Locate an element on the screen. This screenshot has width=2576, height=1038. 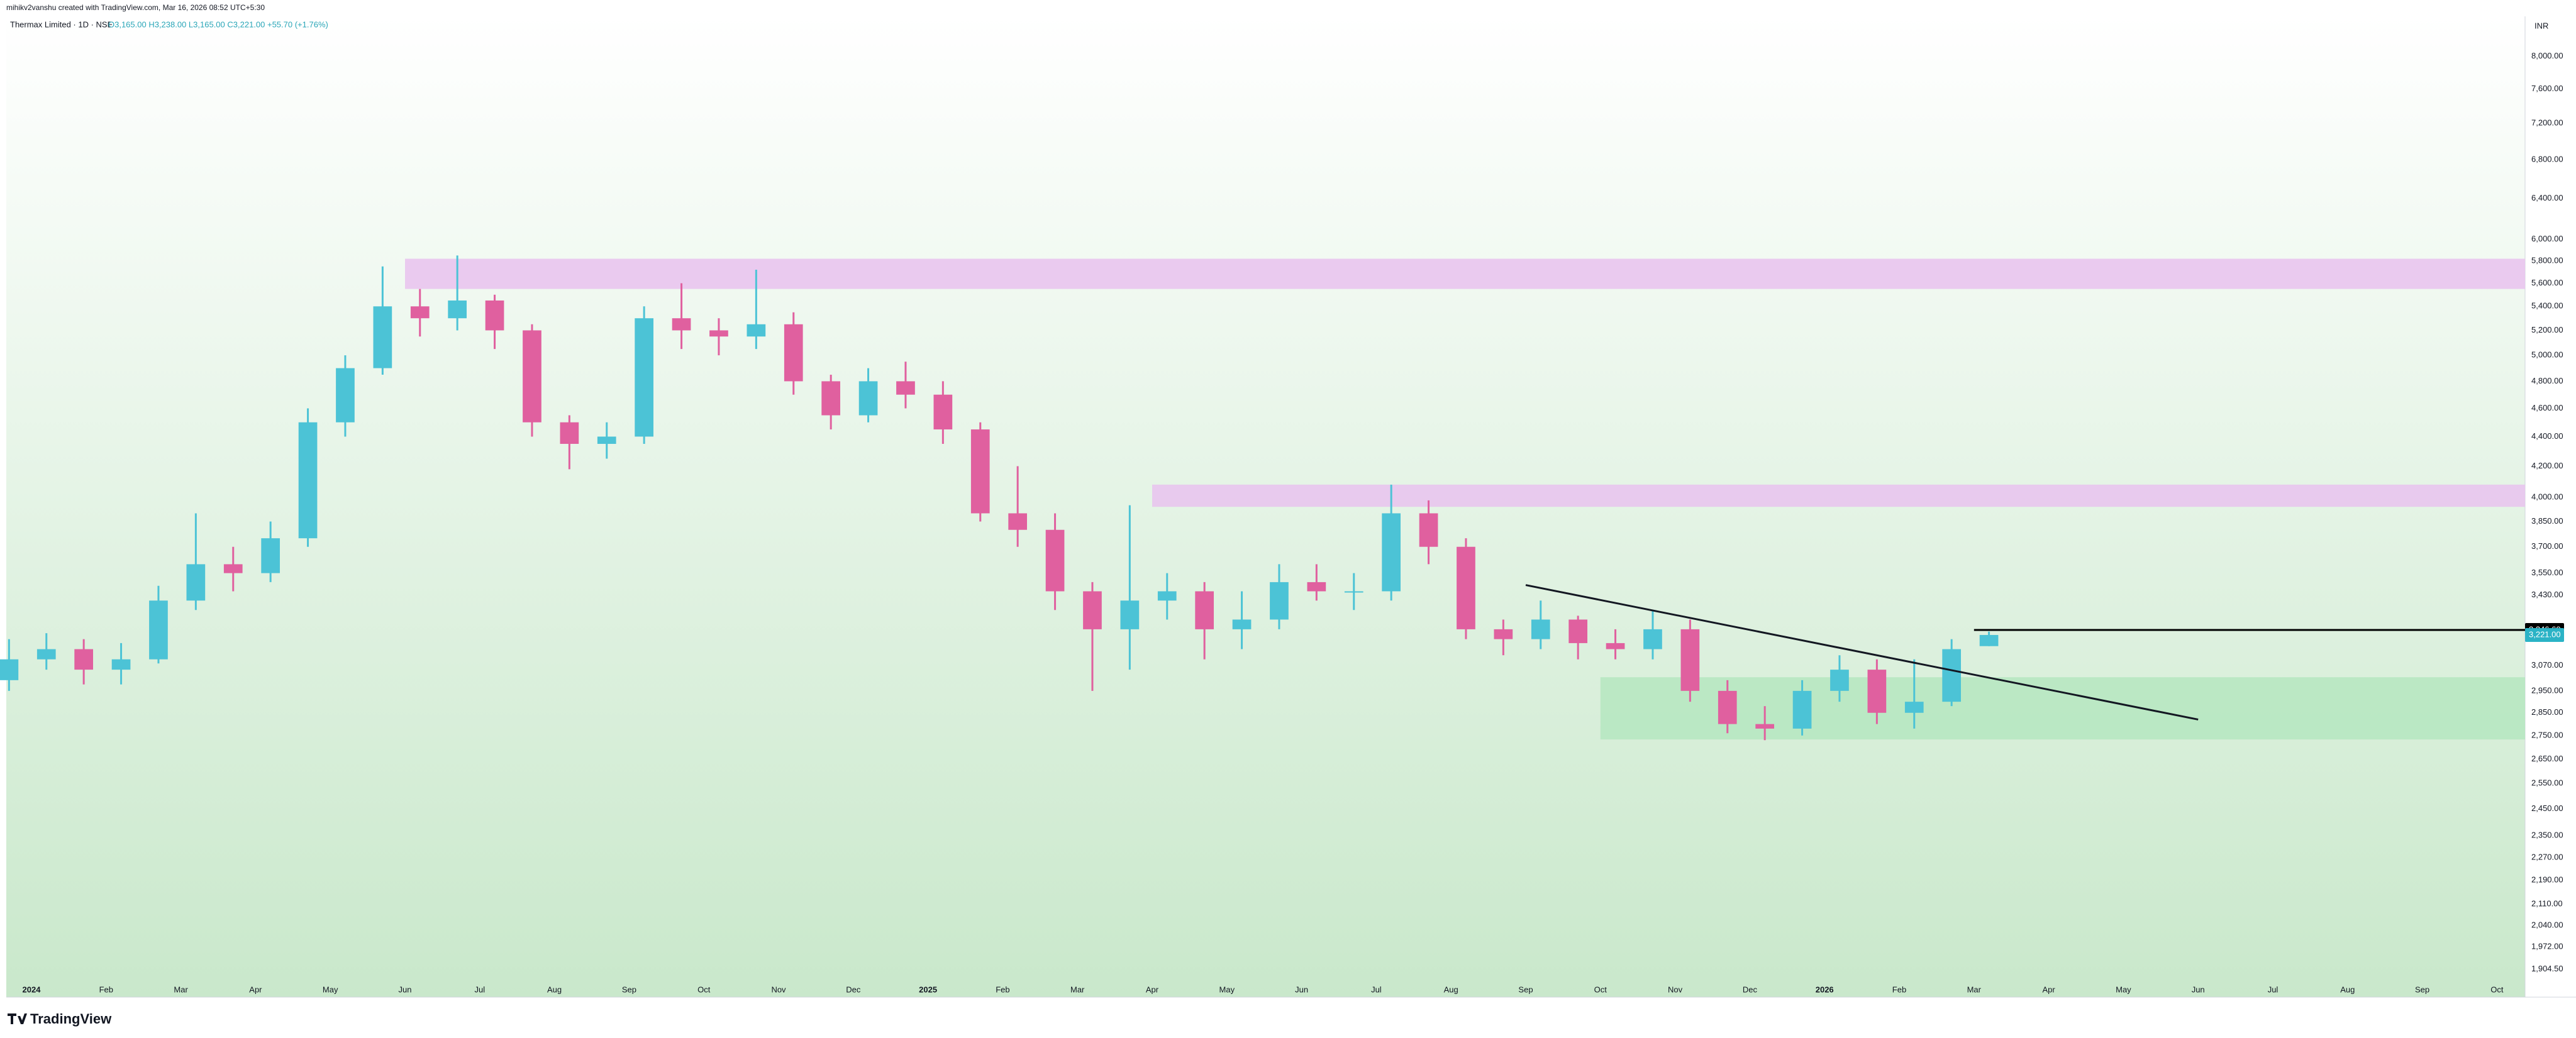
currency: INR is located at coordinates (2541, 25).